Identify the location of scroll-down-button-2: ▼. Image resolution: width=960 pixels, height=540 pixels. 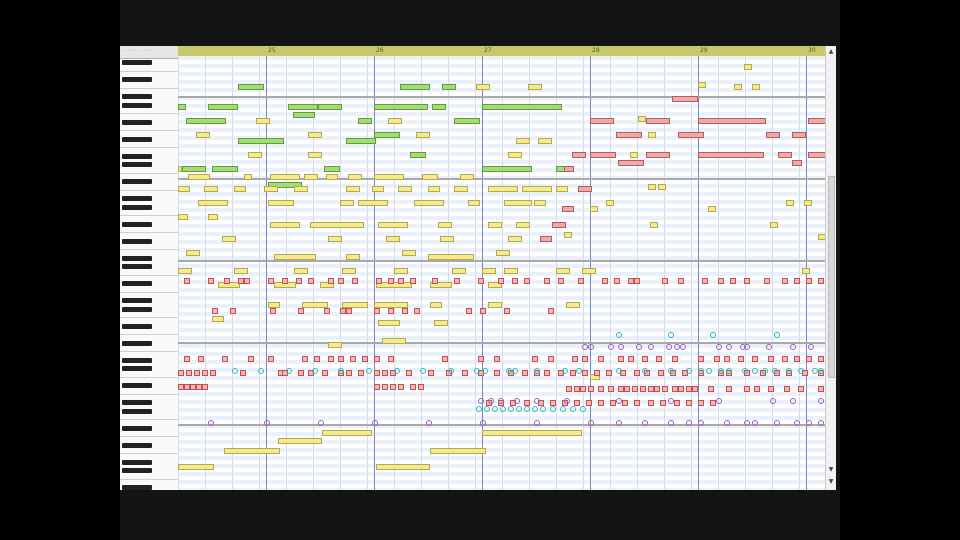
(831, 481).